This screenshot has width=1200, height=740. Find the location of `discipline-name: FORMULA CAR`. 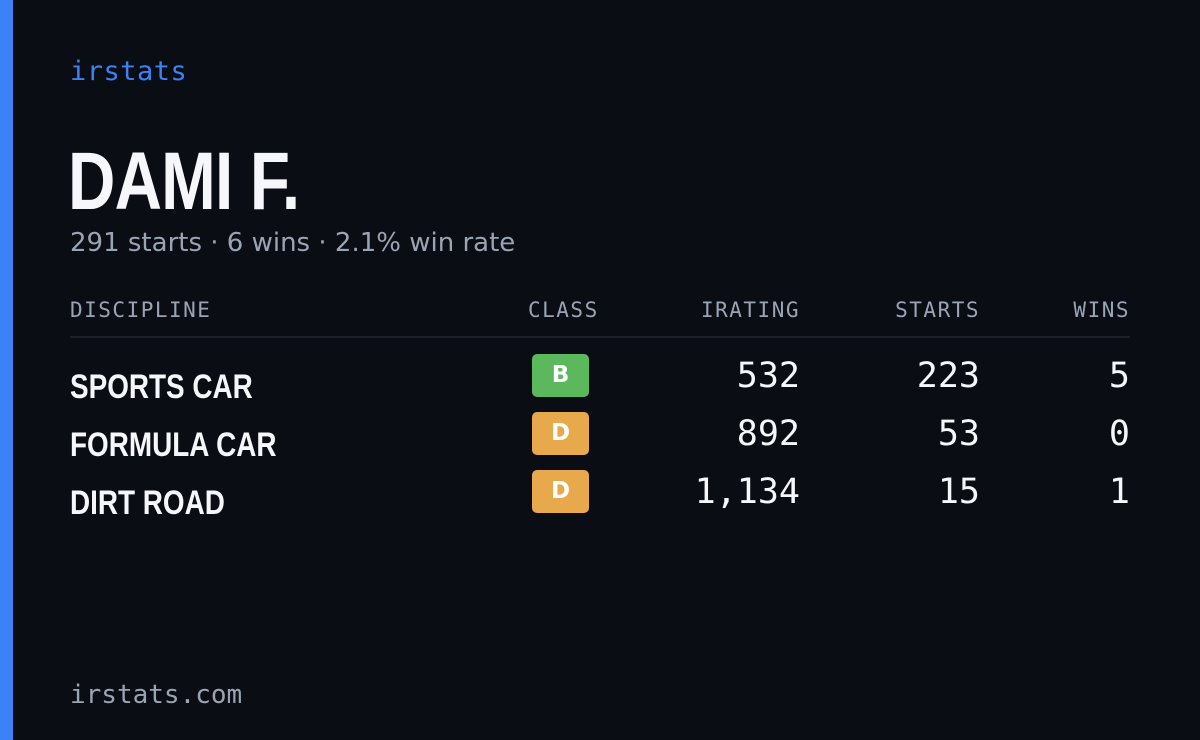

discipline-name: FORMULA CAR is located at coordinates (173, 445).